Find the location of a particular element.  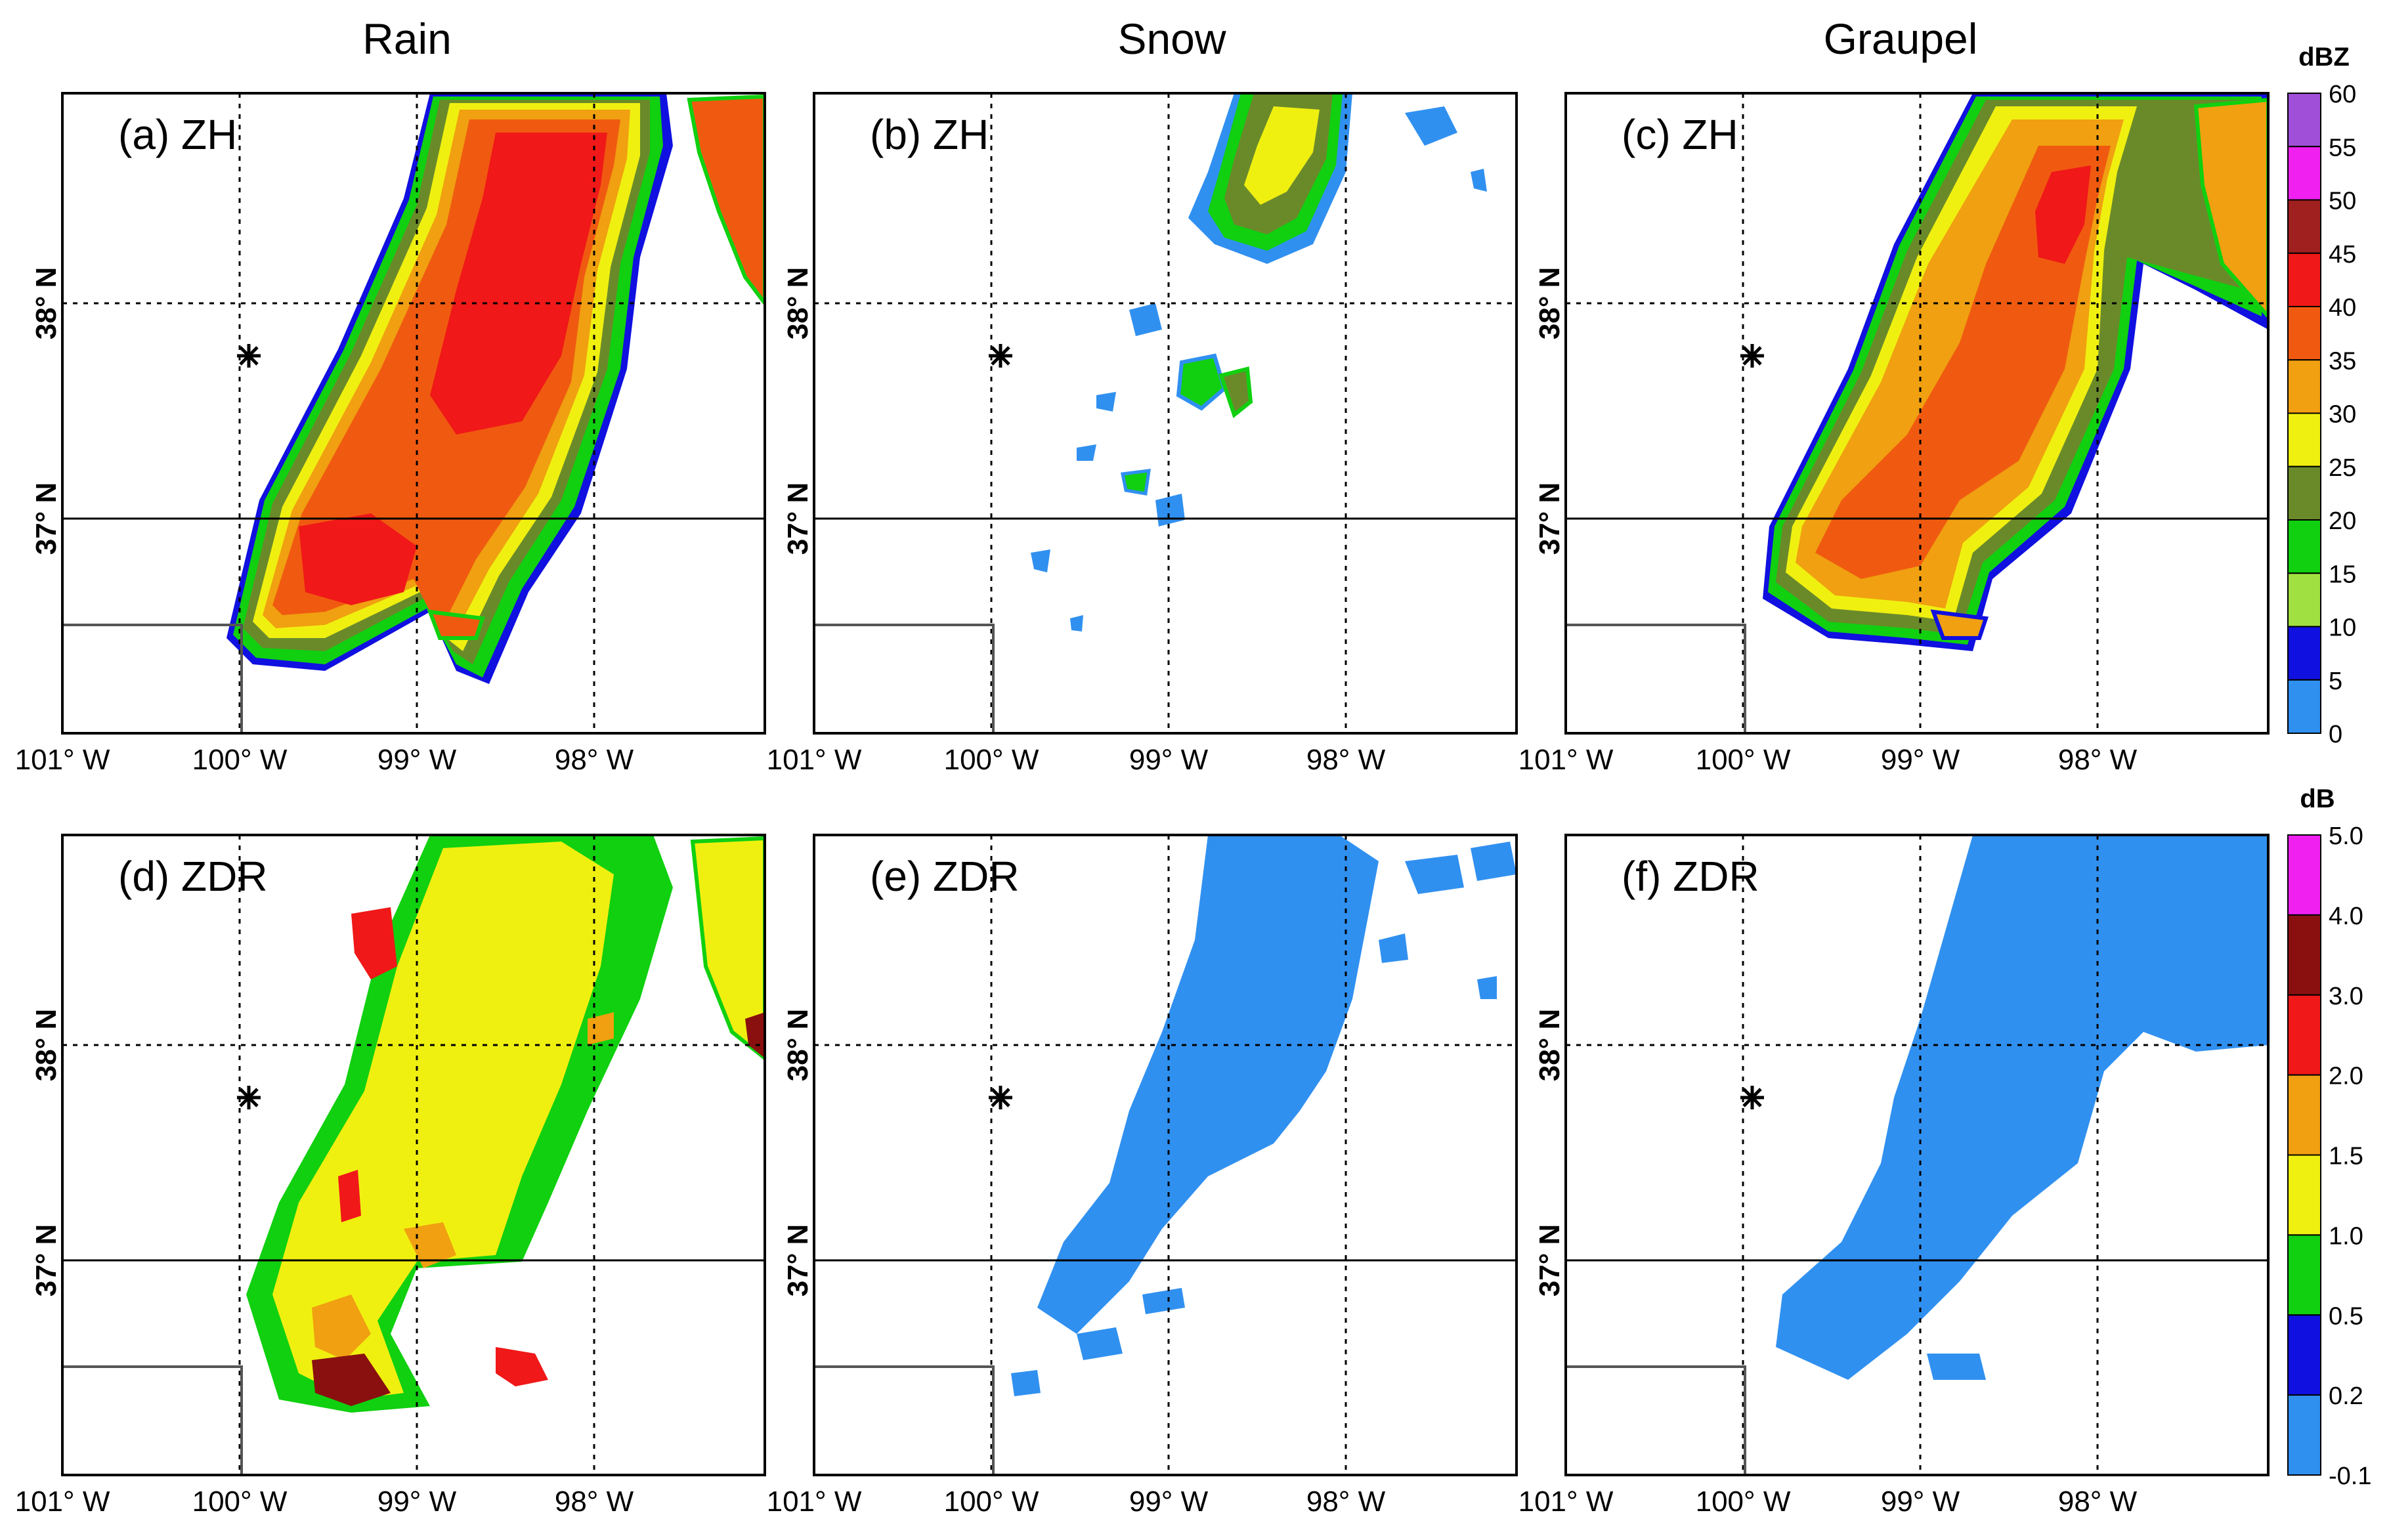

panel-a-field is located at coordinates (495, 388).